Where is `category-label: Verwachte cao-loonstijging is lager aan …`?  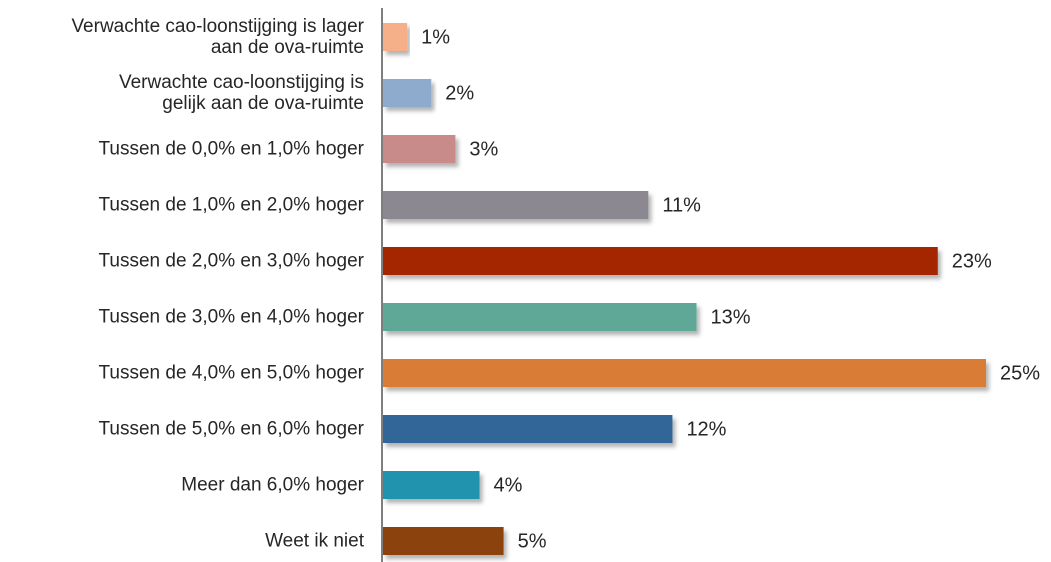
category-label: Verwachte cao-loonstijging is lager aan … is located at coordinates (217, 37).